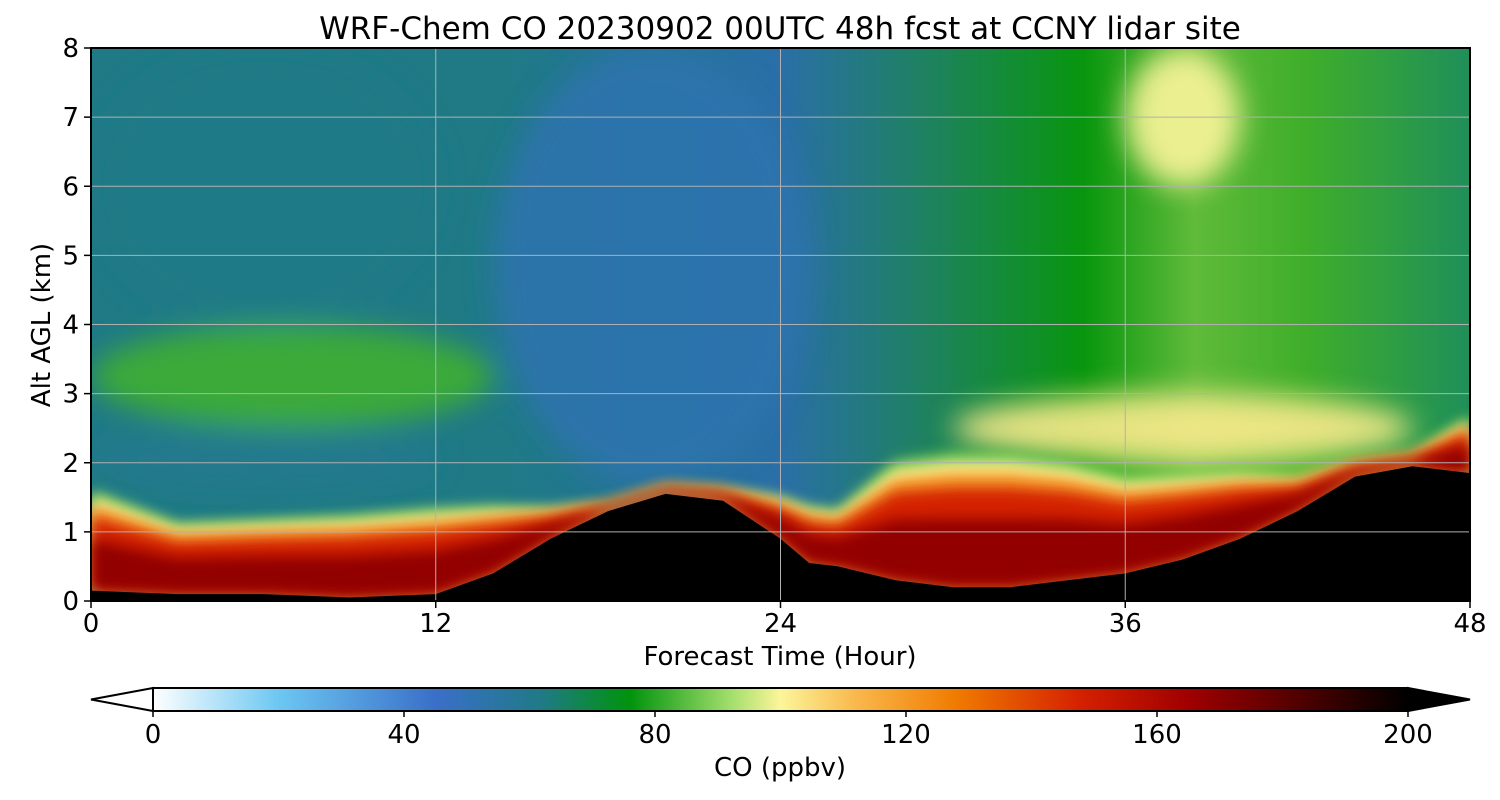 The image size is (1500, 800). Describe the element at coordinates (70, 326) in the screenshot. I see `y-tick-label: 4` at that location.